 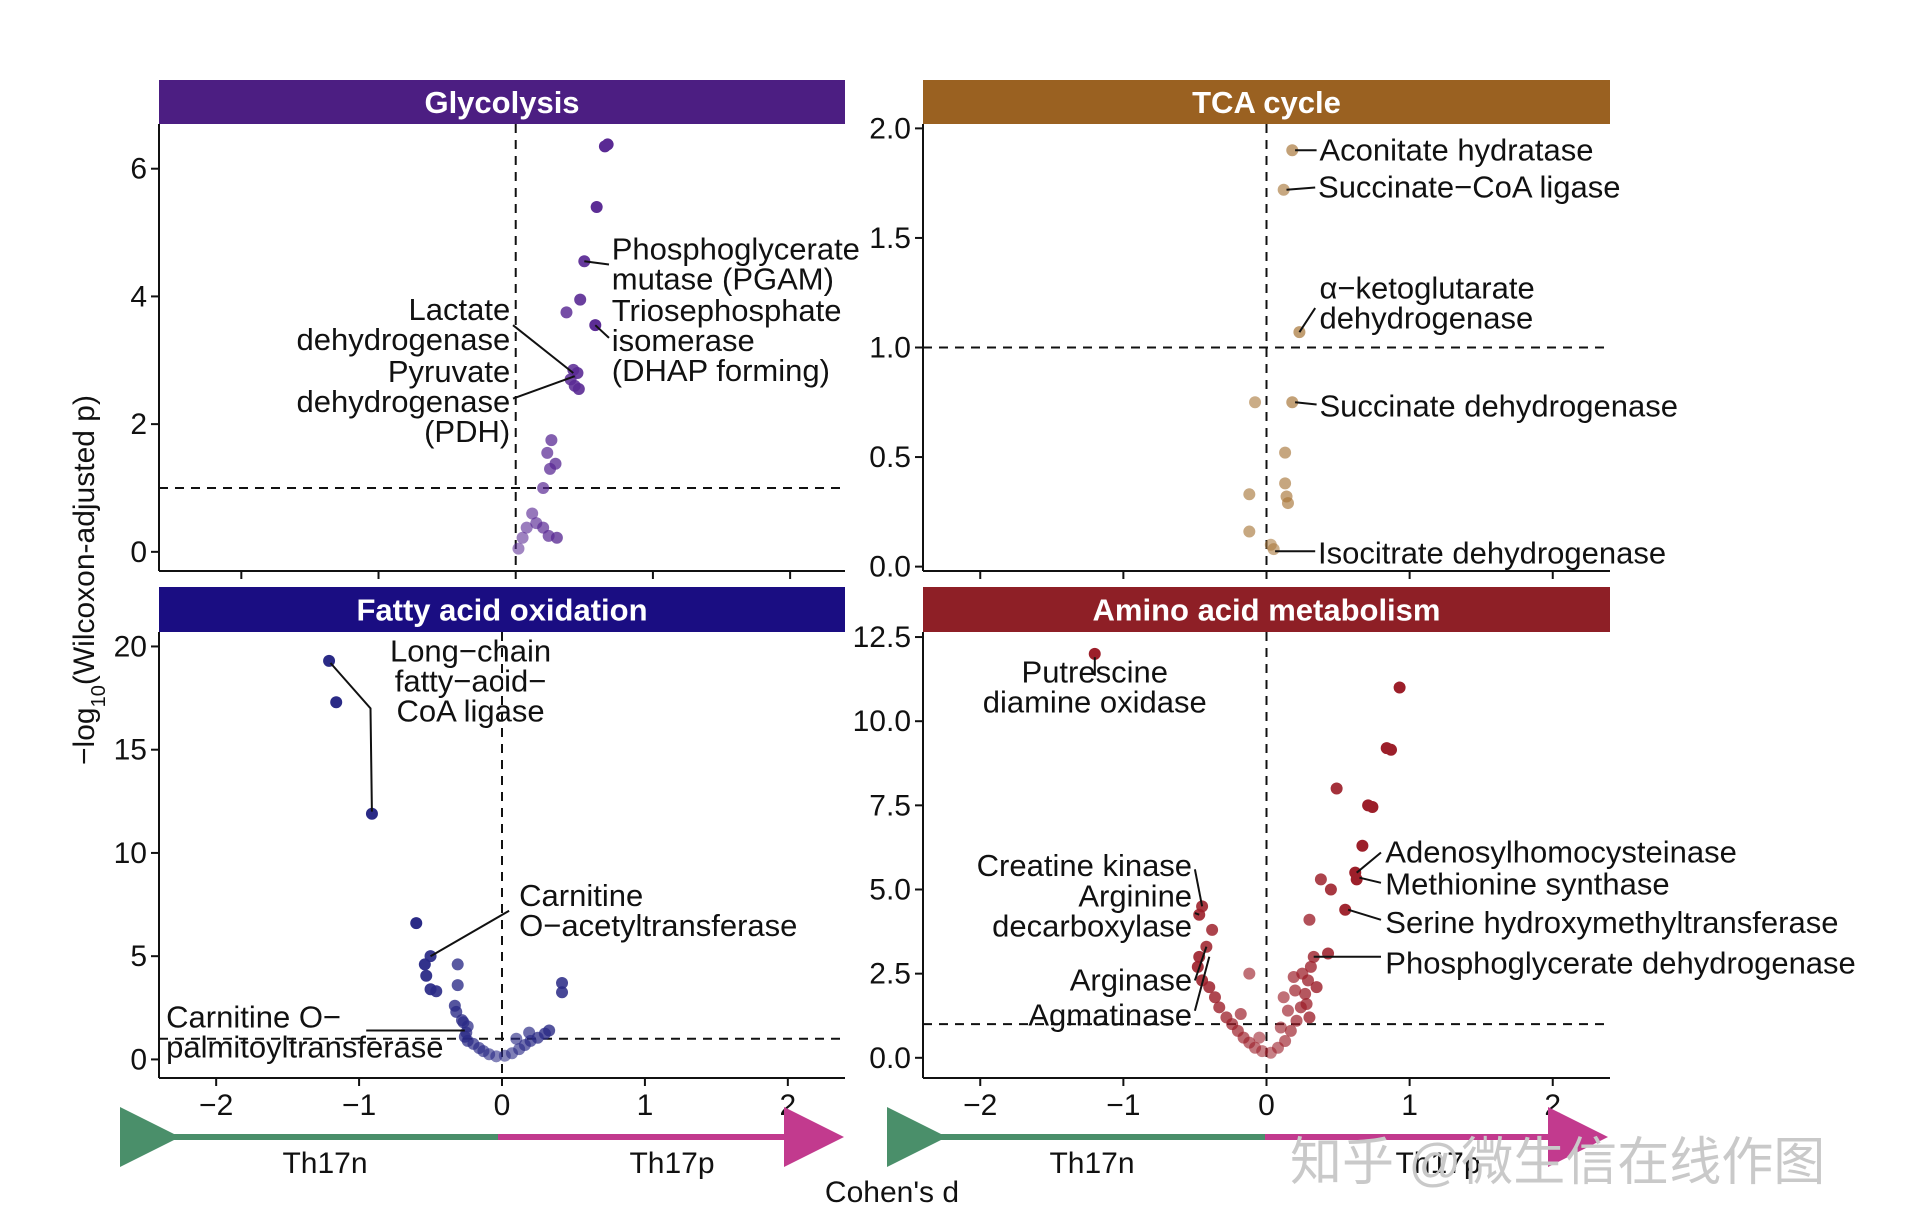 I want to click on x-tick-label: 0, so click(x=1266, y=1105).